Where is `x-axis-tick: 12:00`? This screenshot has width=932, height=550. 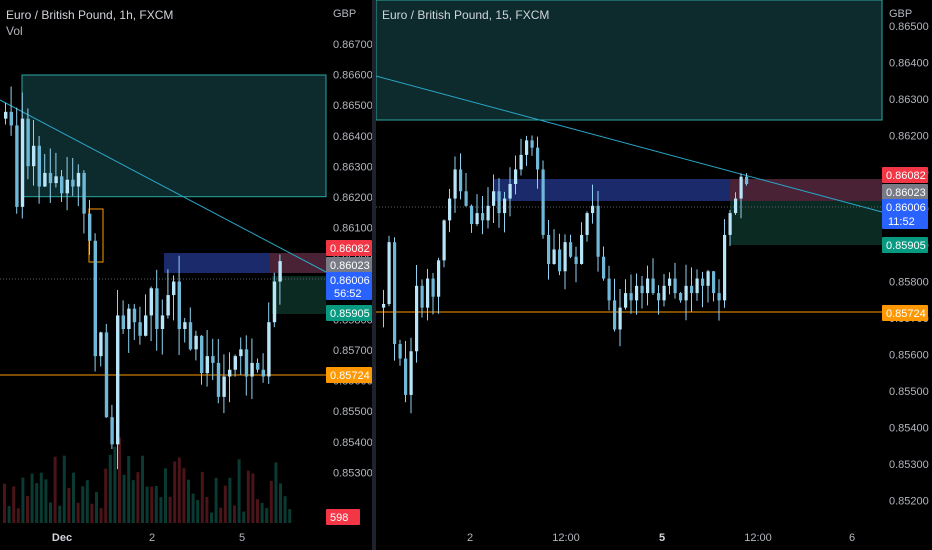
x-axis-tick: 12:00 is located at coordinates (758, 538).